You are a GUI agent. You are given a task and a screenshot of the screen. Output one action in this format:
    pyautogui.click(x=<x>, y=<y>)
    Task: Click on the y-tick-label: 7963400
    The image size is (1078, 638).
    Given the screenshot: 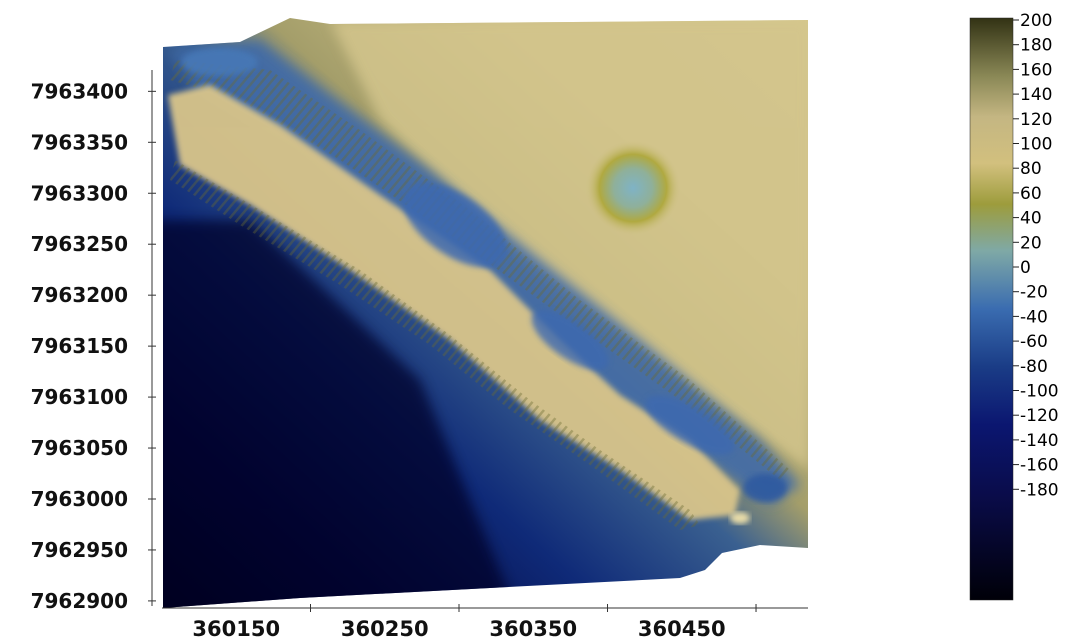 What is the action you would take?
    pyautogui.click(x=79, y=91)
    